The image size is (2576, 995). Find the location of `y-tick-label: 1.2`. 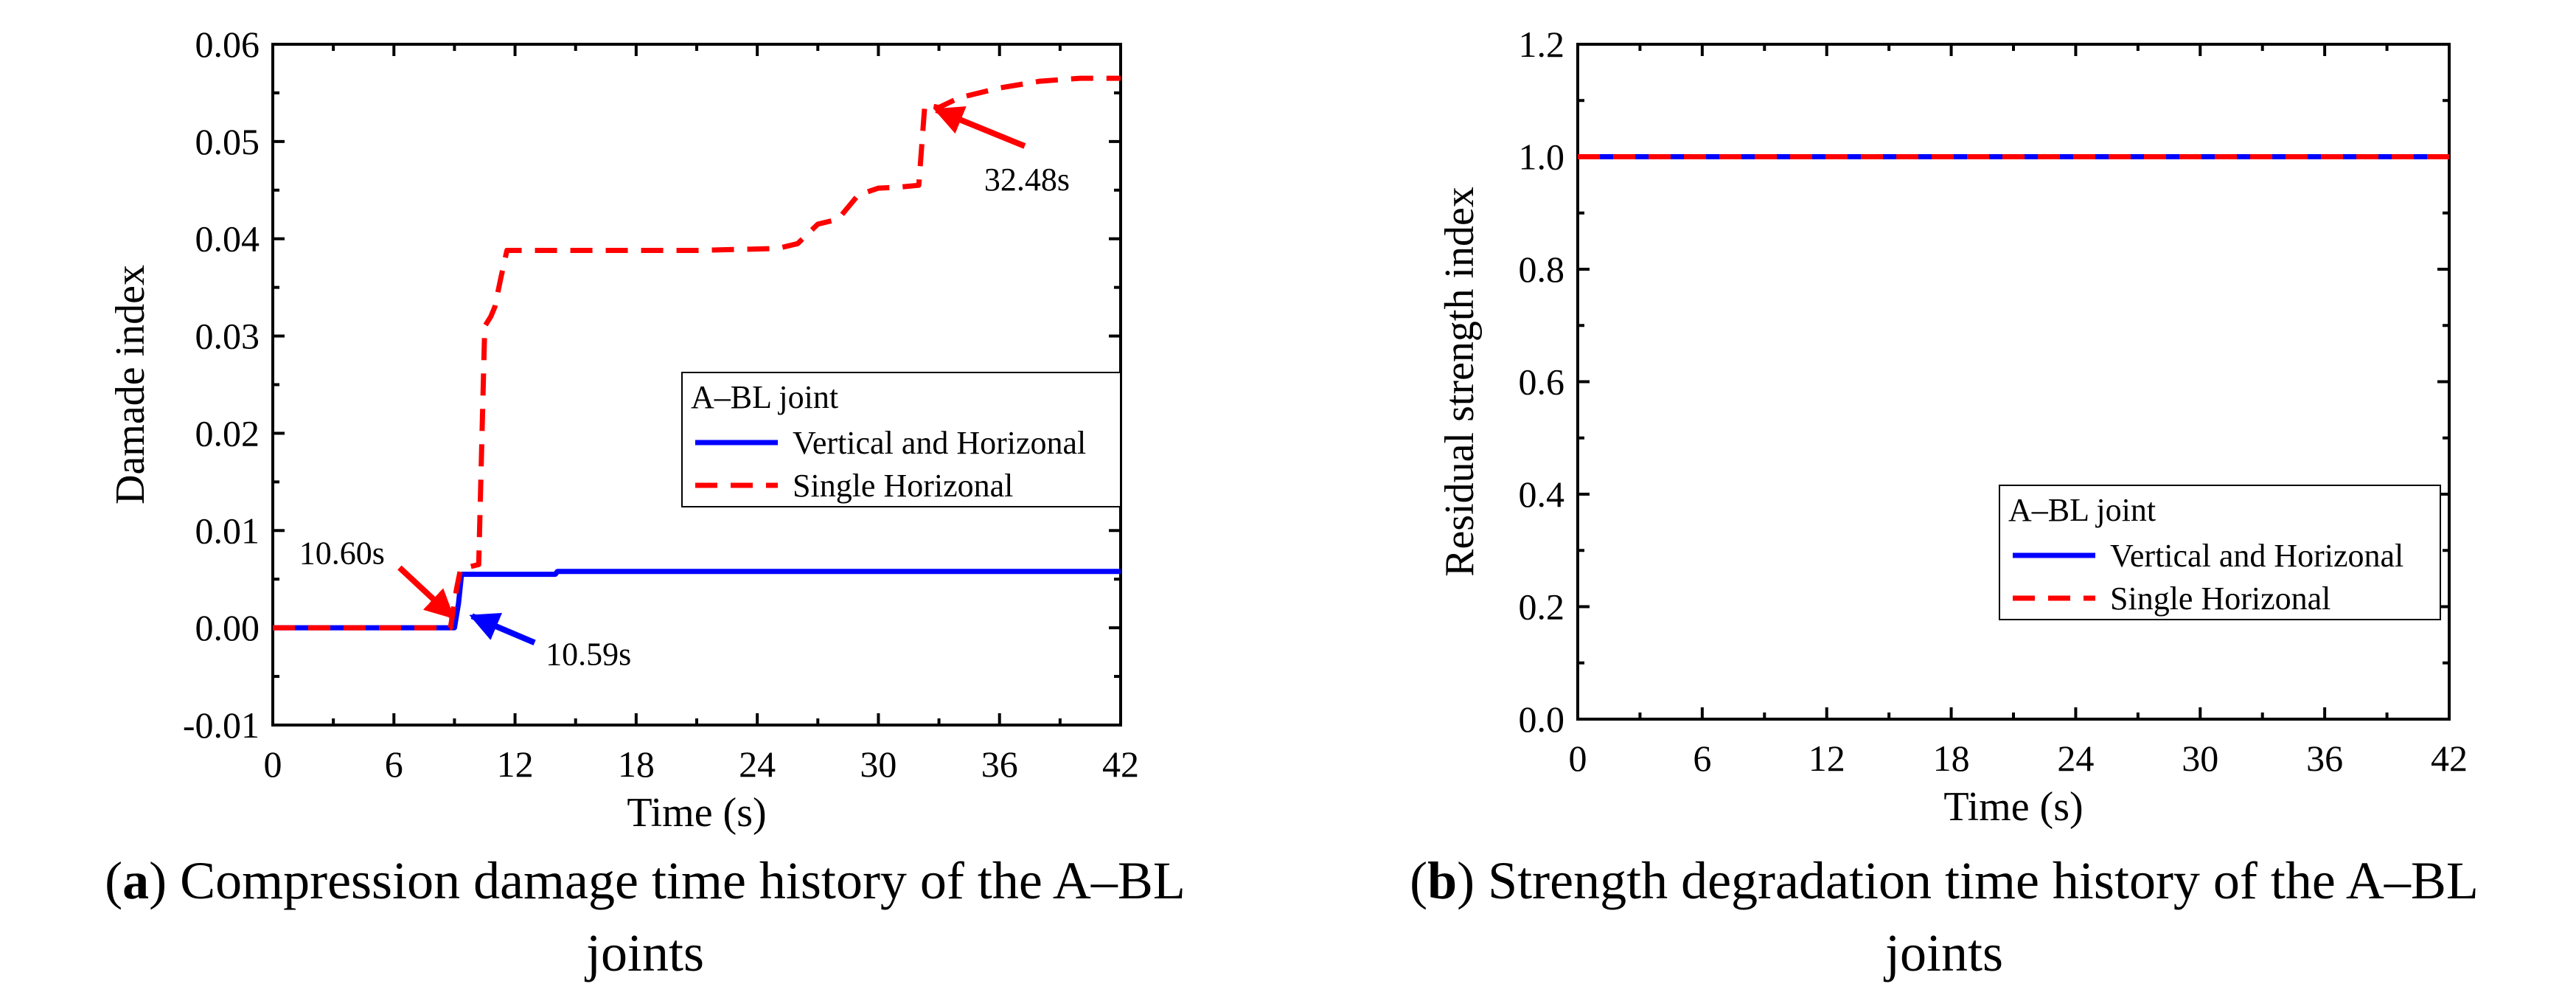

y-tick-label: 1.2 is located at coordinates (1542, 45).